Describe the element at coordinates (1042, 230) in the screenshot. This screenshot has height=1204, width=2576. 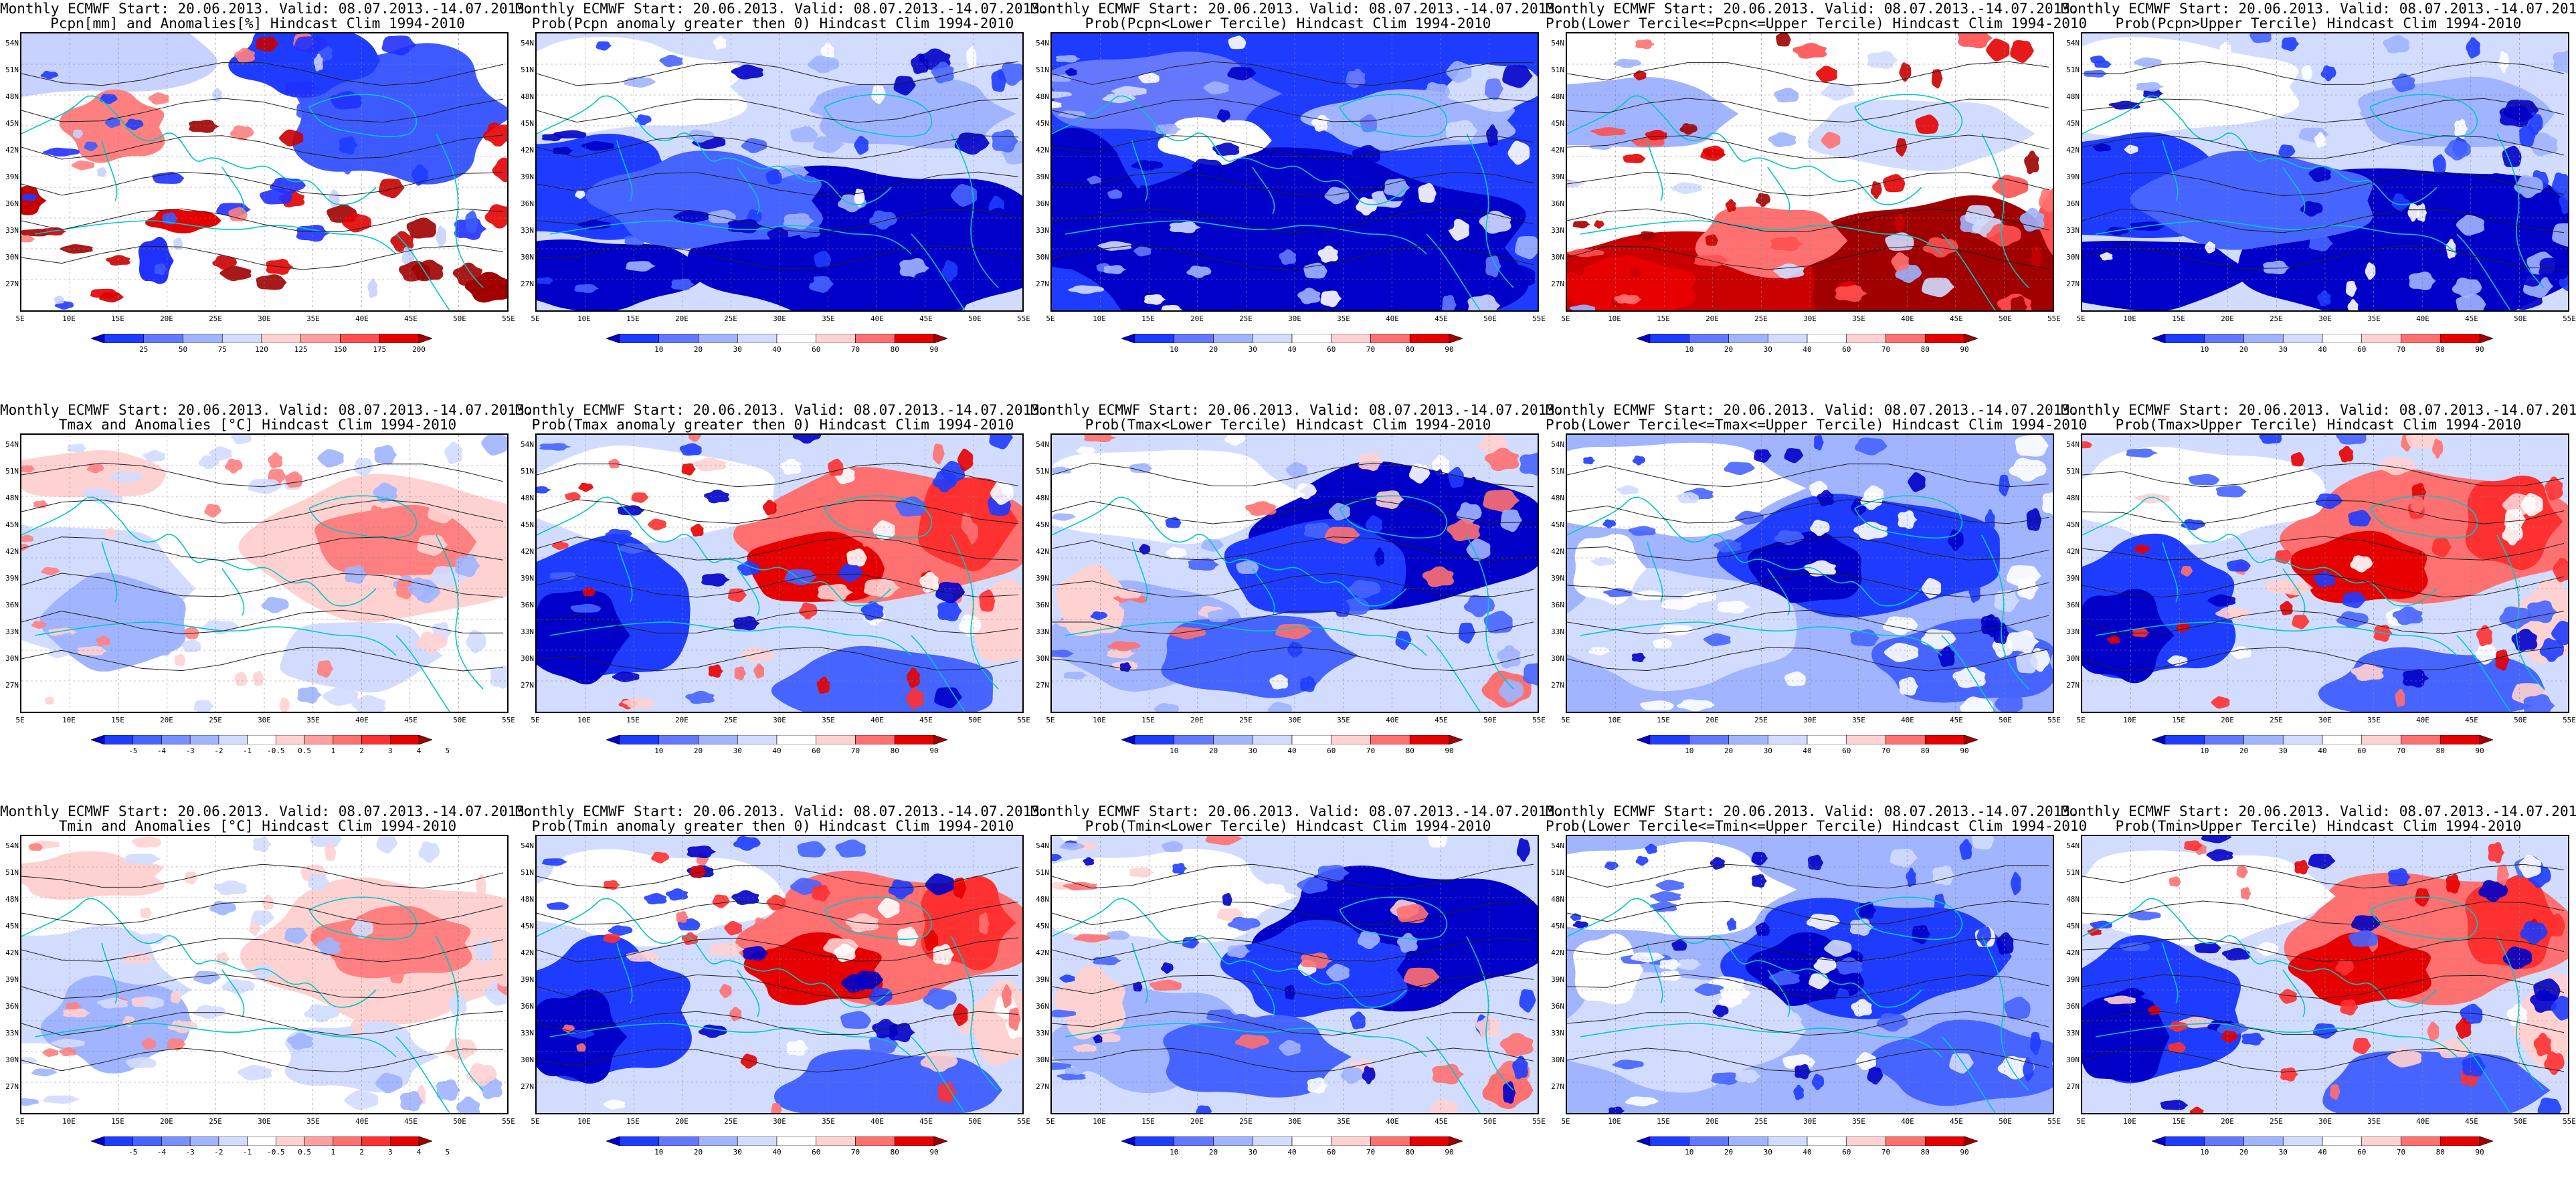
I see `latitude-tick-label: 33N` at that location.